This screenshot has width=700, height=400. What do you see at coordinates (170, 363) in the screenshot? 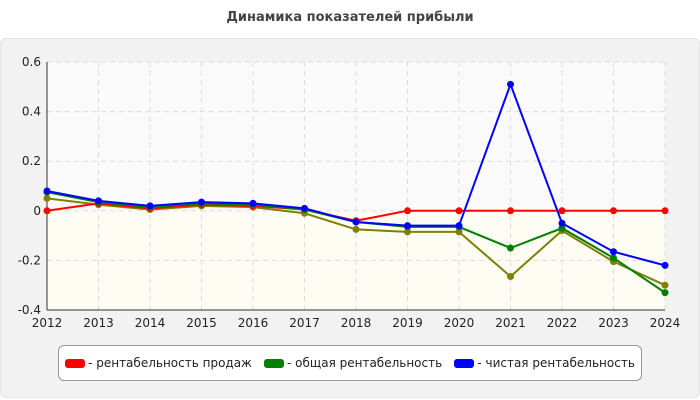
I see `legend-label: - рентабельность продаж` at bounding box center [170, 363].